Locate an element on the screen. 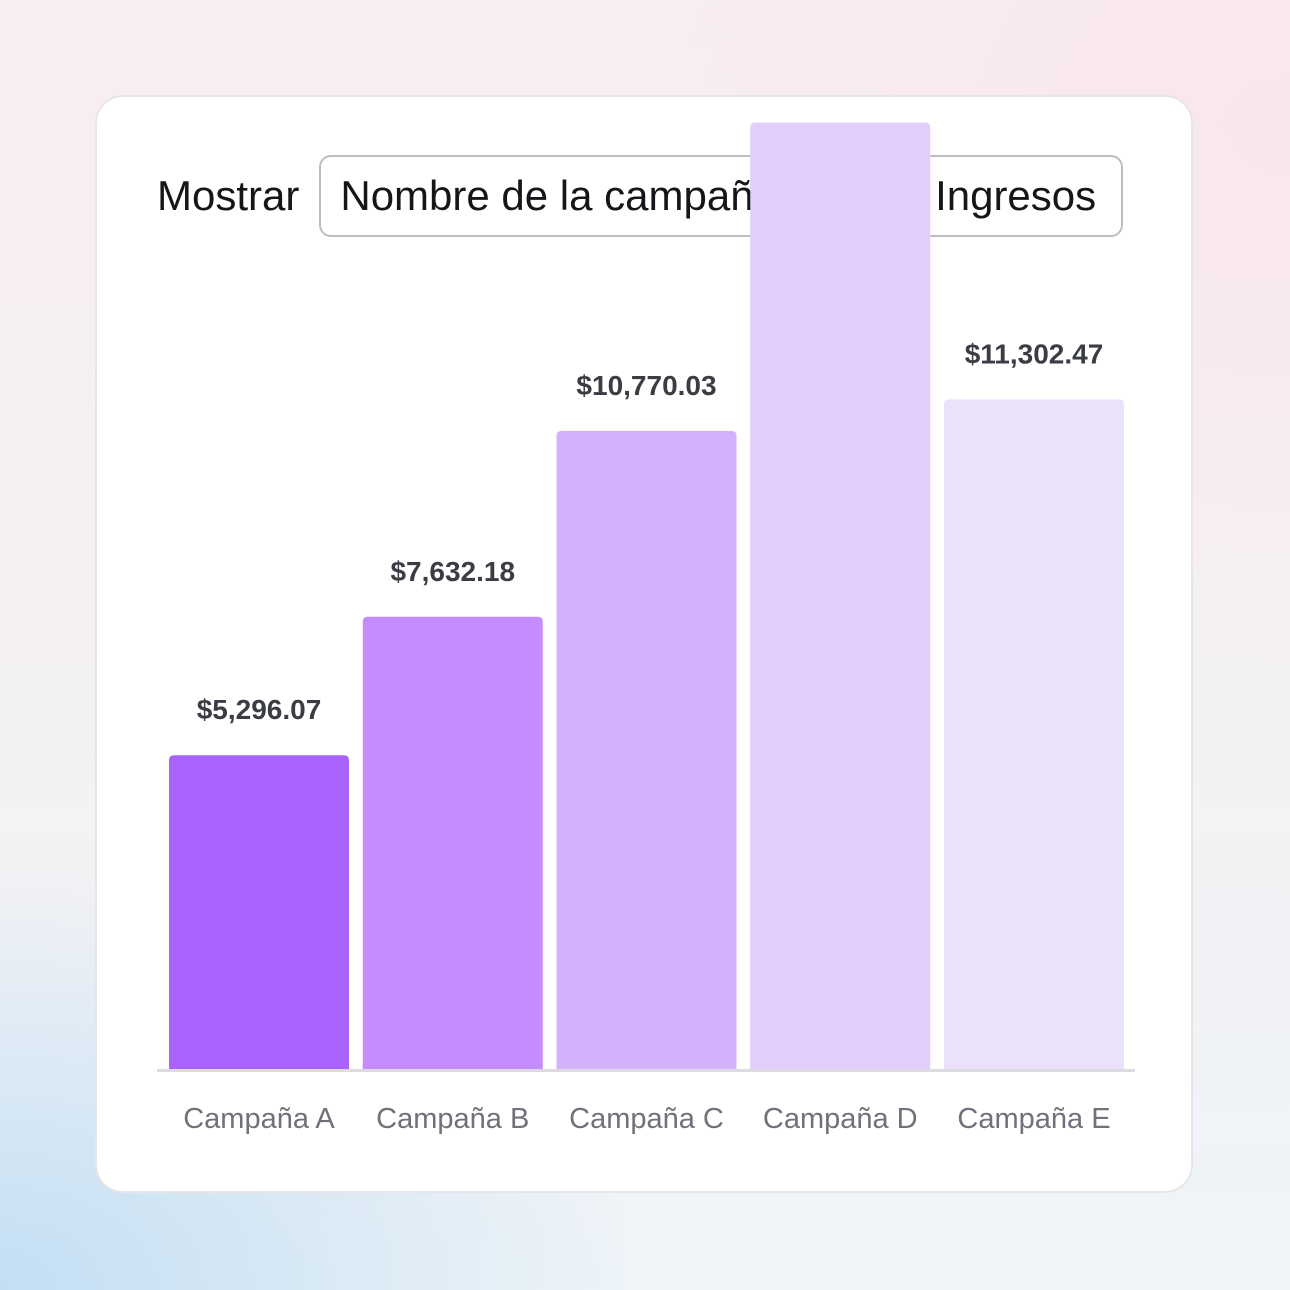 The width and height of the screenshot is (1290, 1290). show-label: Mostrar is located at coordinates (228, 195).